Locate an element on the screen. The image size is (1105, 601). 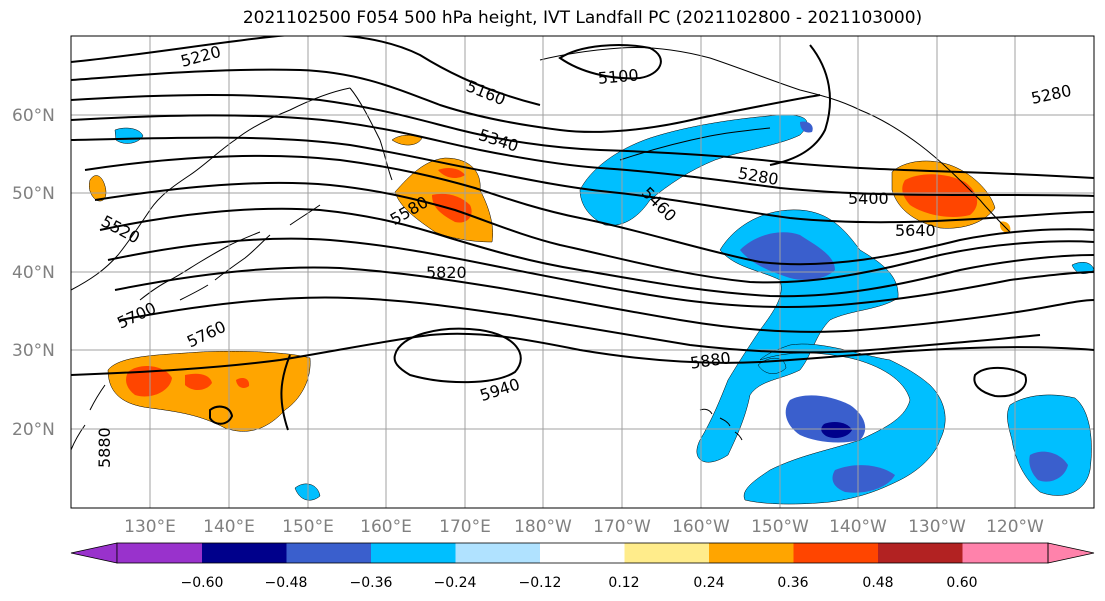
colorbar-tick-label: −0.60 is located at coordinates (202, 583).